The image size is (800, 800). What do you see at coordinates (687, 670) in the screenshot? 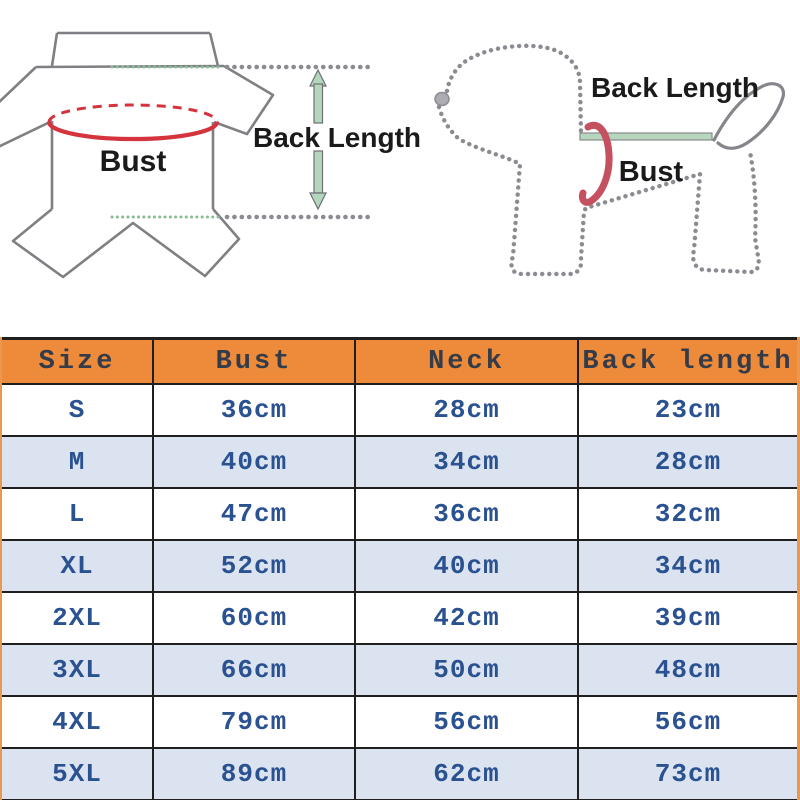
I see `back-length-cell: 48cm` at bounding box center [687, 670].